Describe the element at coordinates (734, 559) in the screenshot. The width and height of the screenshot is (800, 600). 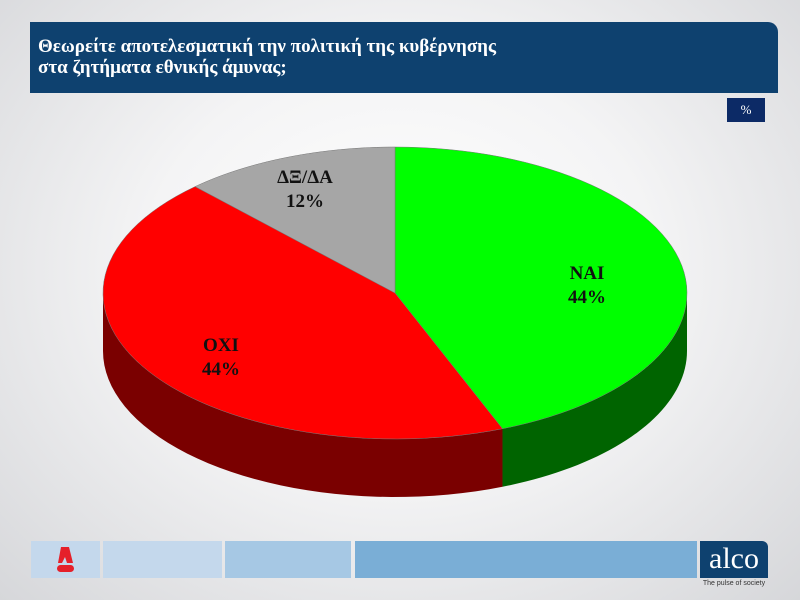
I see `alco-logo: alco` at that location.